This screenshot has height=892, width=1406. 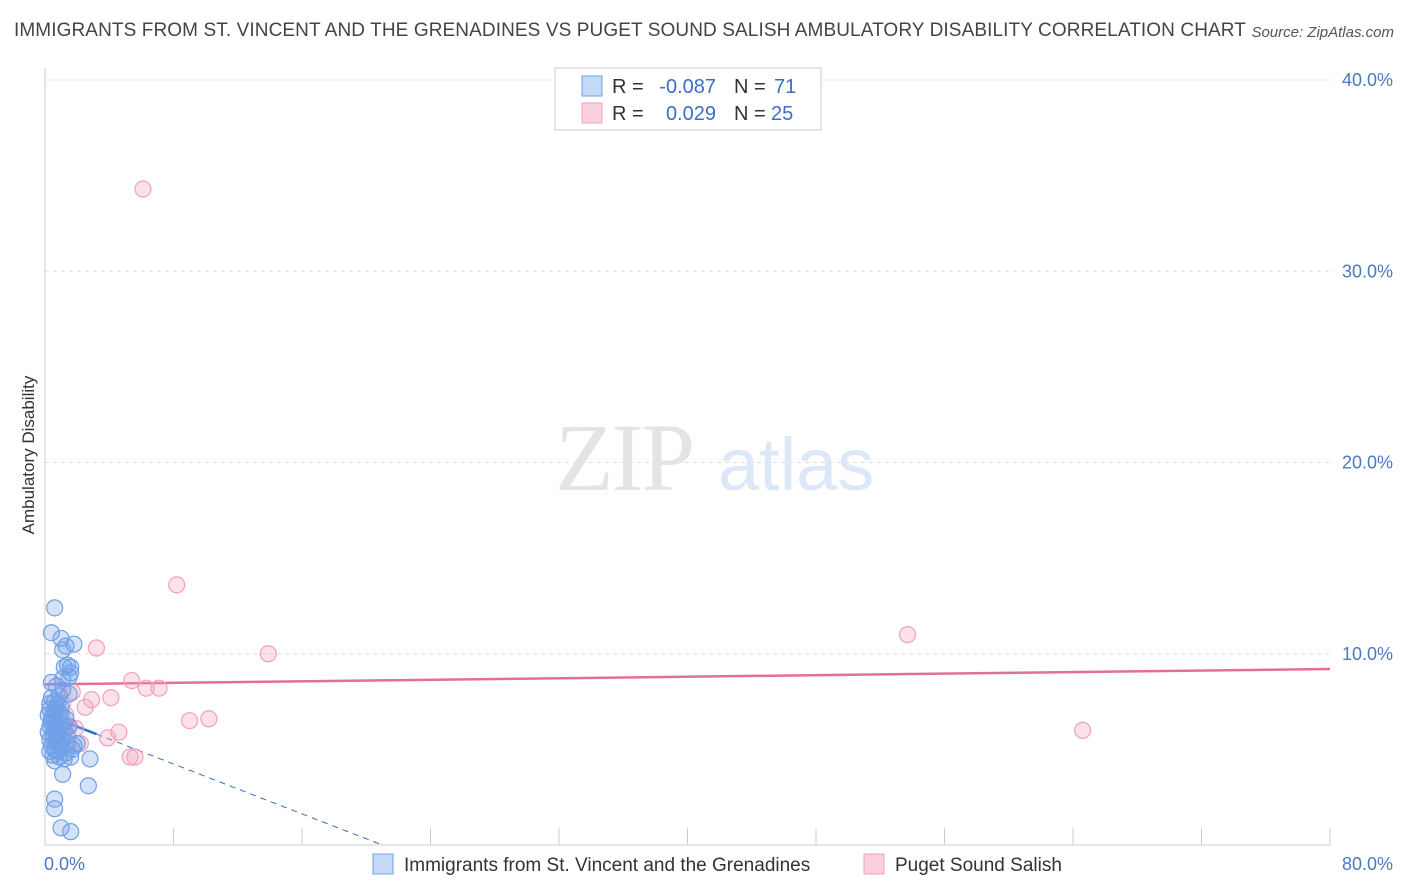 What do you see at coordinates (1322, 32) in the screenshot?
I see `source-credit: Source: ZipAtlas.com` at bounding box center [1322, 32].